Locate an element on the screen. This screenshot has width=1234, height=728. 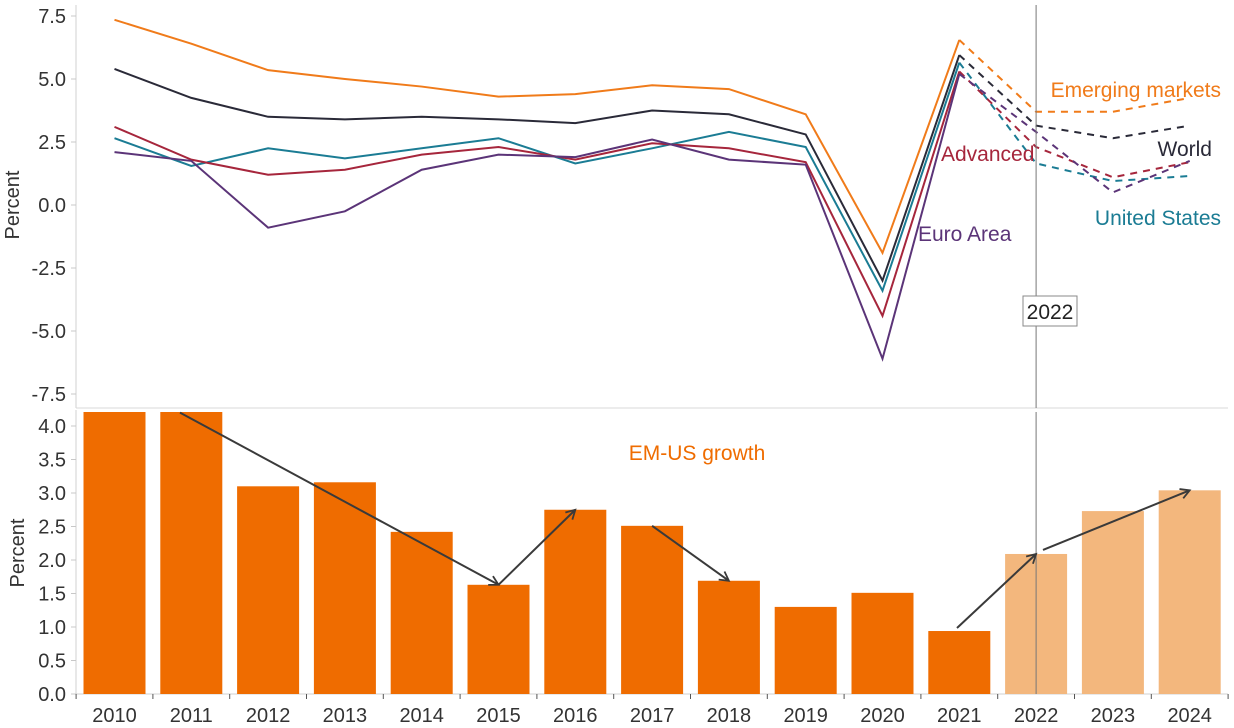
x-tick-label: 2016 is located at coordinates (575, 716).